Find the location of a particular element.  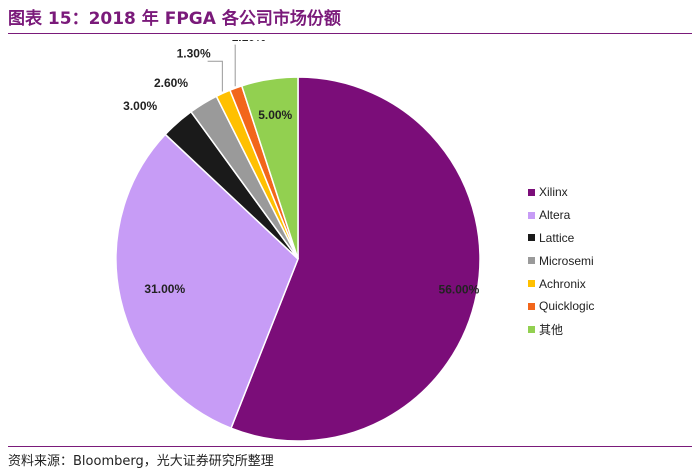

legend-label: 其他 is located at coordinates (551, 329).